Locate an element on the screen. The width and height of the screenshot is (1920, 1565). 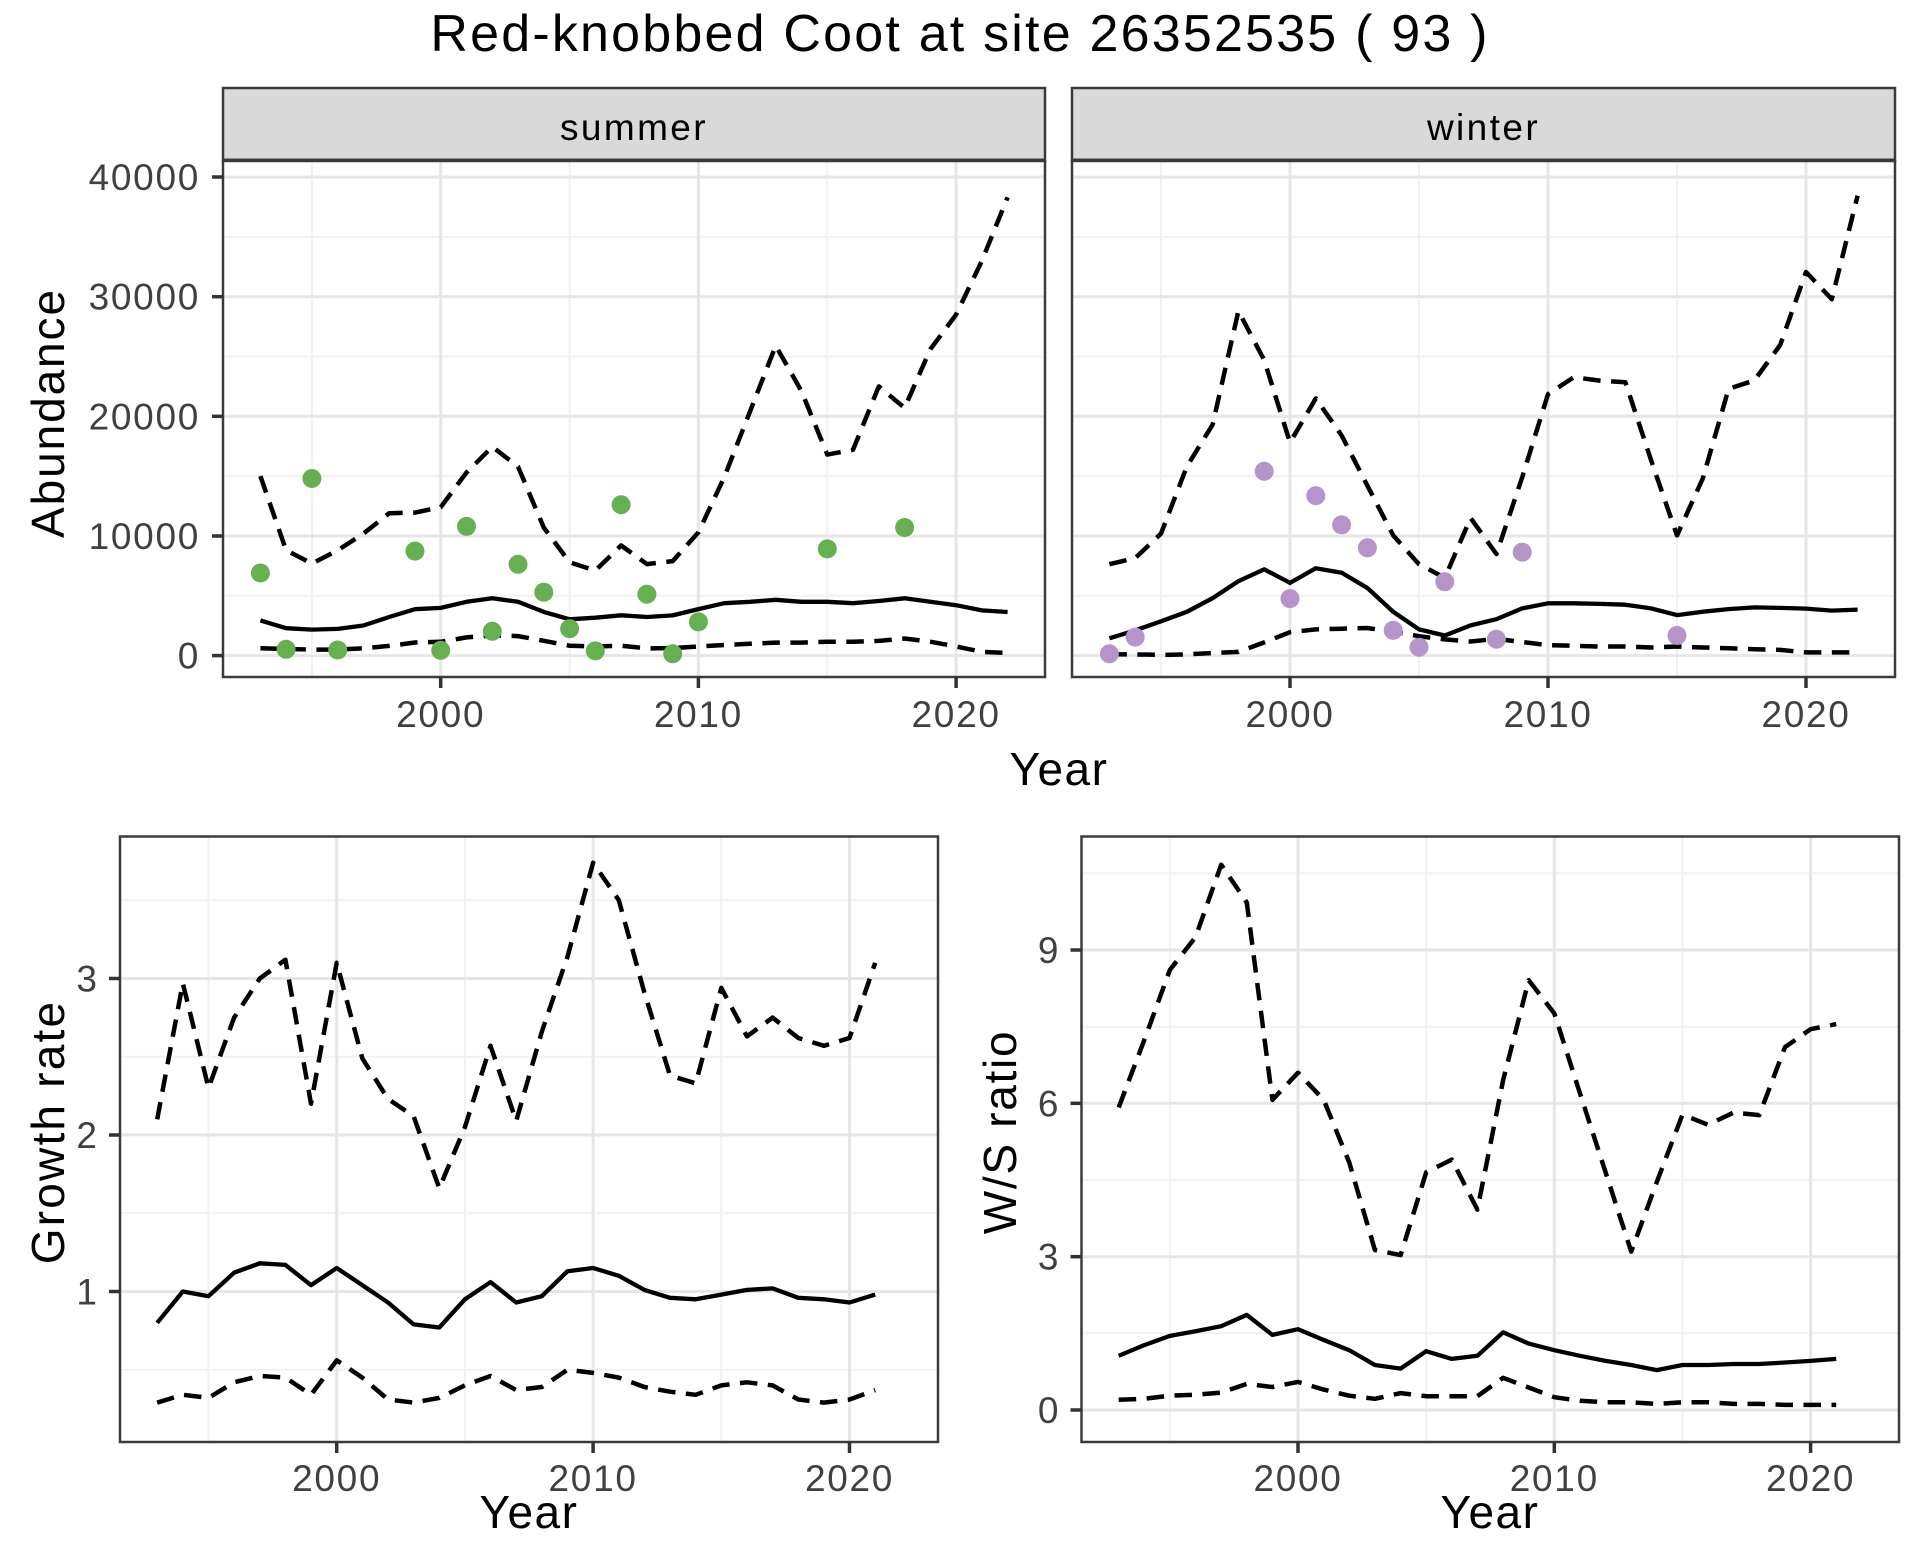
svg-text: 6 is located at coordinates (1048, 1103).